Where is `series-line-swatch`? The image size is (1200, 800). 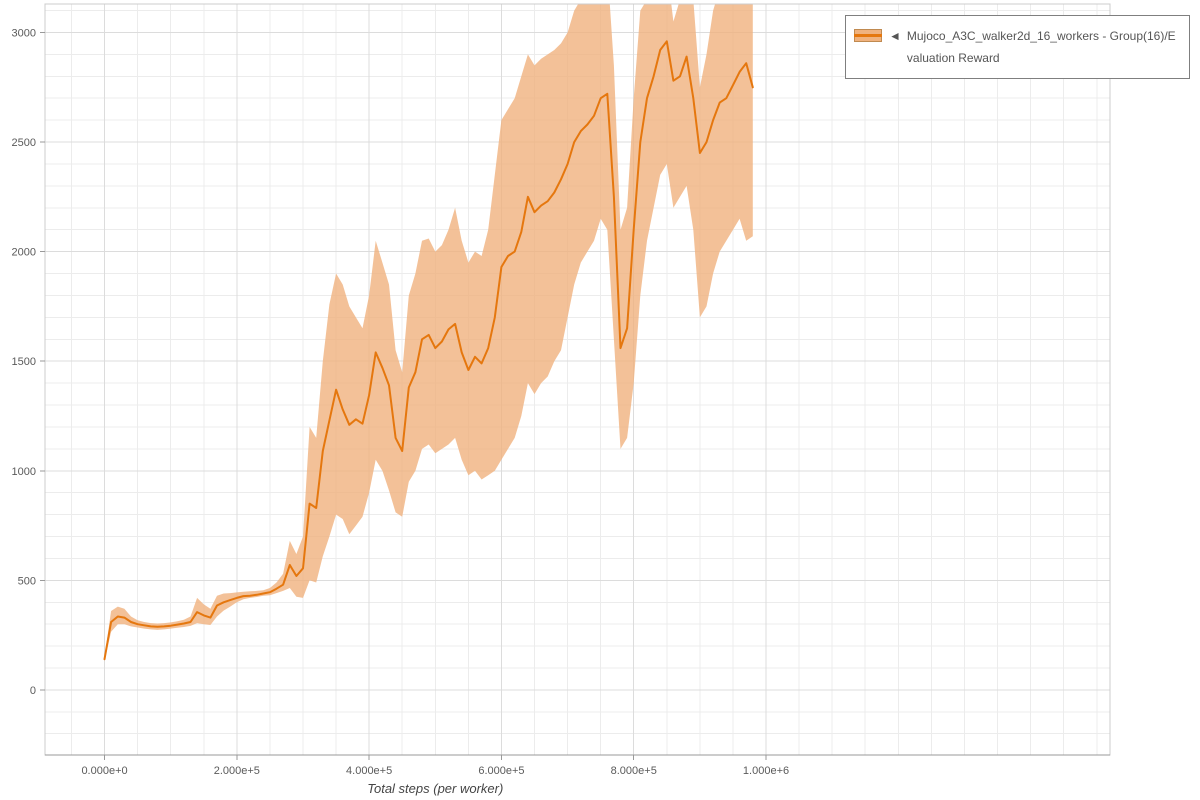 series-line-swatch is located at coordinates (868, 35).